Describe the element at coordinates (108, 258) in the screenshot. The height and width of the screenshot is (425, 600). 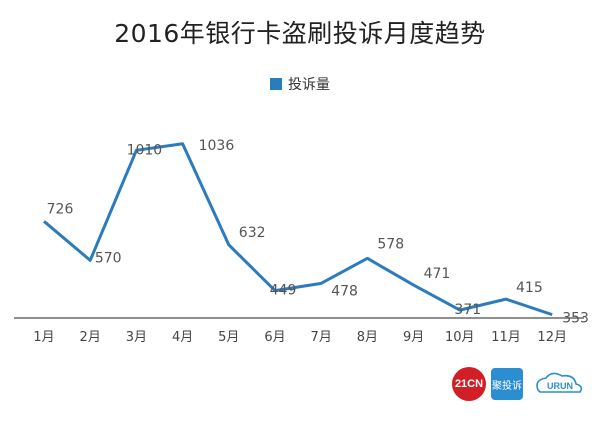
I see `data-label: 570` at that location.